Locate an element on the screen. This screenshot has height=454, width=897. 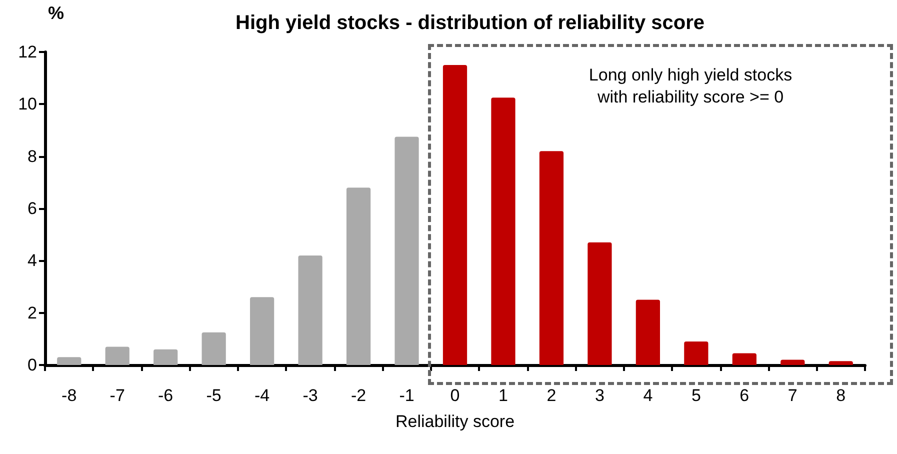
x-axis-title: Reliability score is located at coordinates (455, 421).